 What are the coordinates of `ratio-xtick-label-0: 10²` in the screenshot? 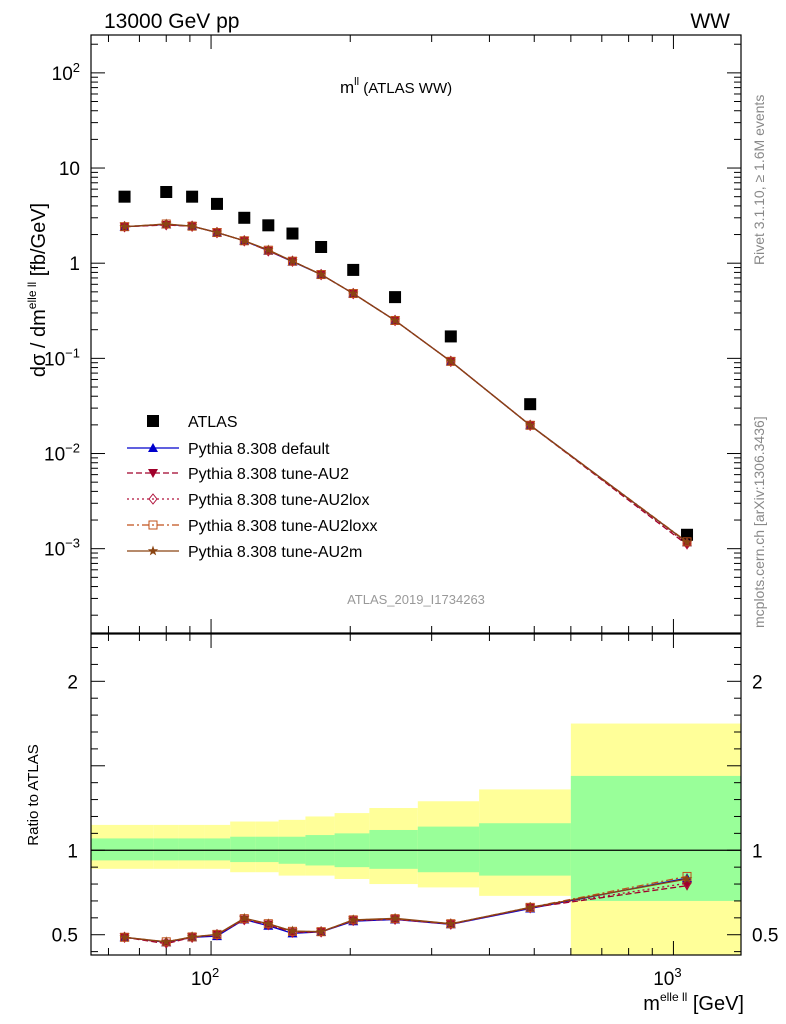 It's located at (205, 977).